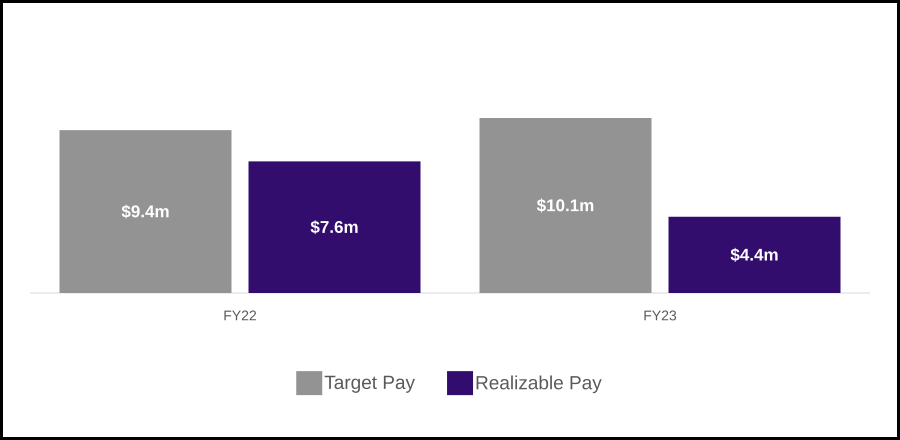 This screenshot has width=900, height=440. What do you see at coordinates (240, 315) in the screenshot?
I see `x-tick-label: FY22` at bounding box center [240, 315].